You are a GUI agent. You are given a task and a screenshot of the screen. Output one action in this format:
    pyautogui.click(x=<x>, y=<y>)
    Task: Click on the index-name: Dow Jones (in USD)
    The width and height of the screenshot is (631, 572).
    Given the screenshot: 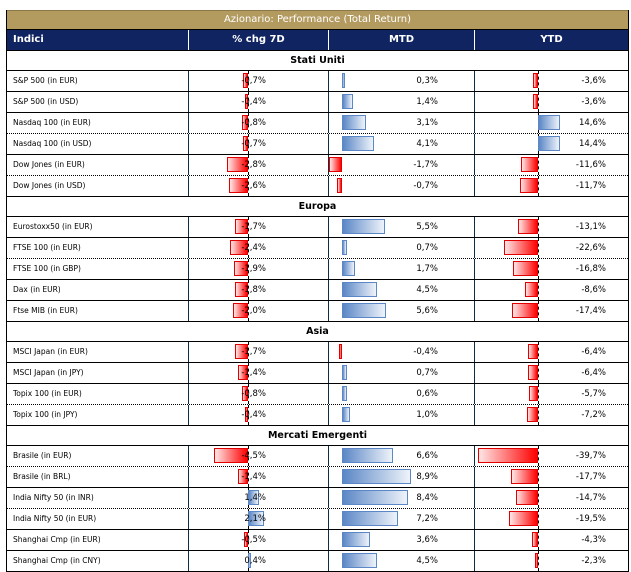 What is the action you would take?
    pyautogui.click(x=98, y=186)
    